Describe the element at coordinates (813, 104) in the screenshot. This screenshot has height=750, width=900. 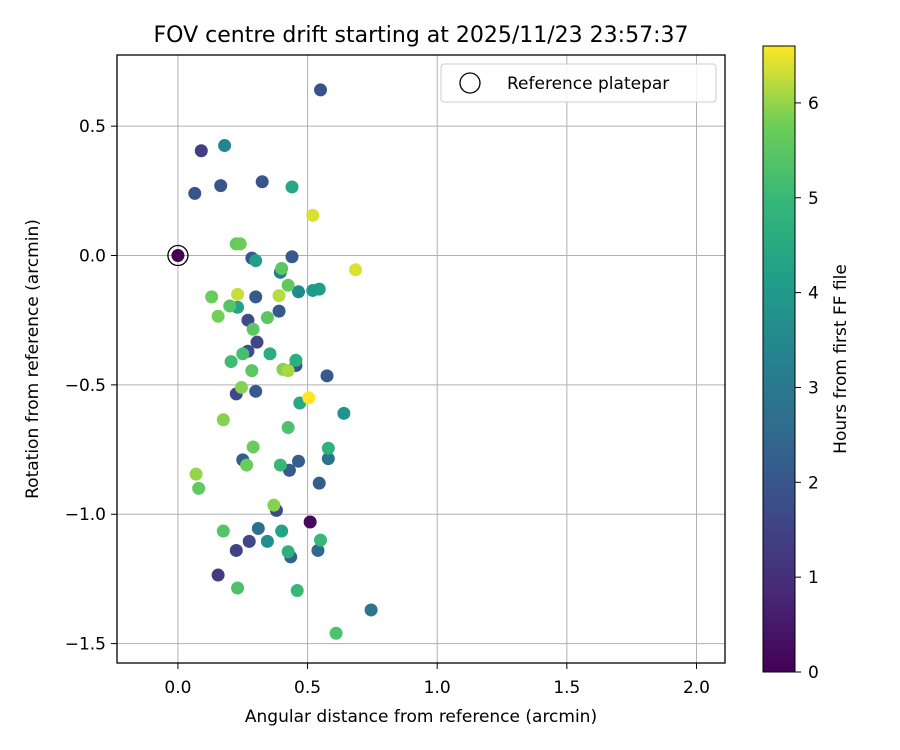
I see `colorbar-tick-label: 6` at that location.